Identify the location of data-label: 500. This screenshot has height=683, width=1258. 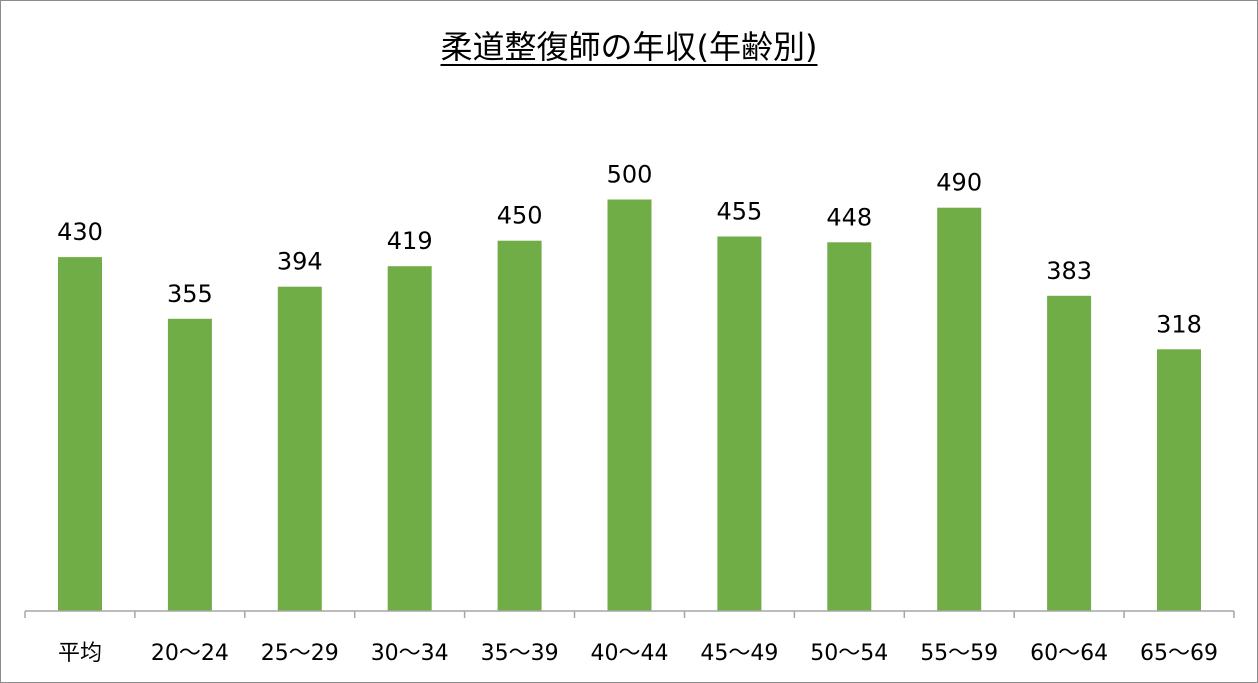
(630, 175).